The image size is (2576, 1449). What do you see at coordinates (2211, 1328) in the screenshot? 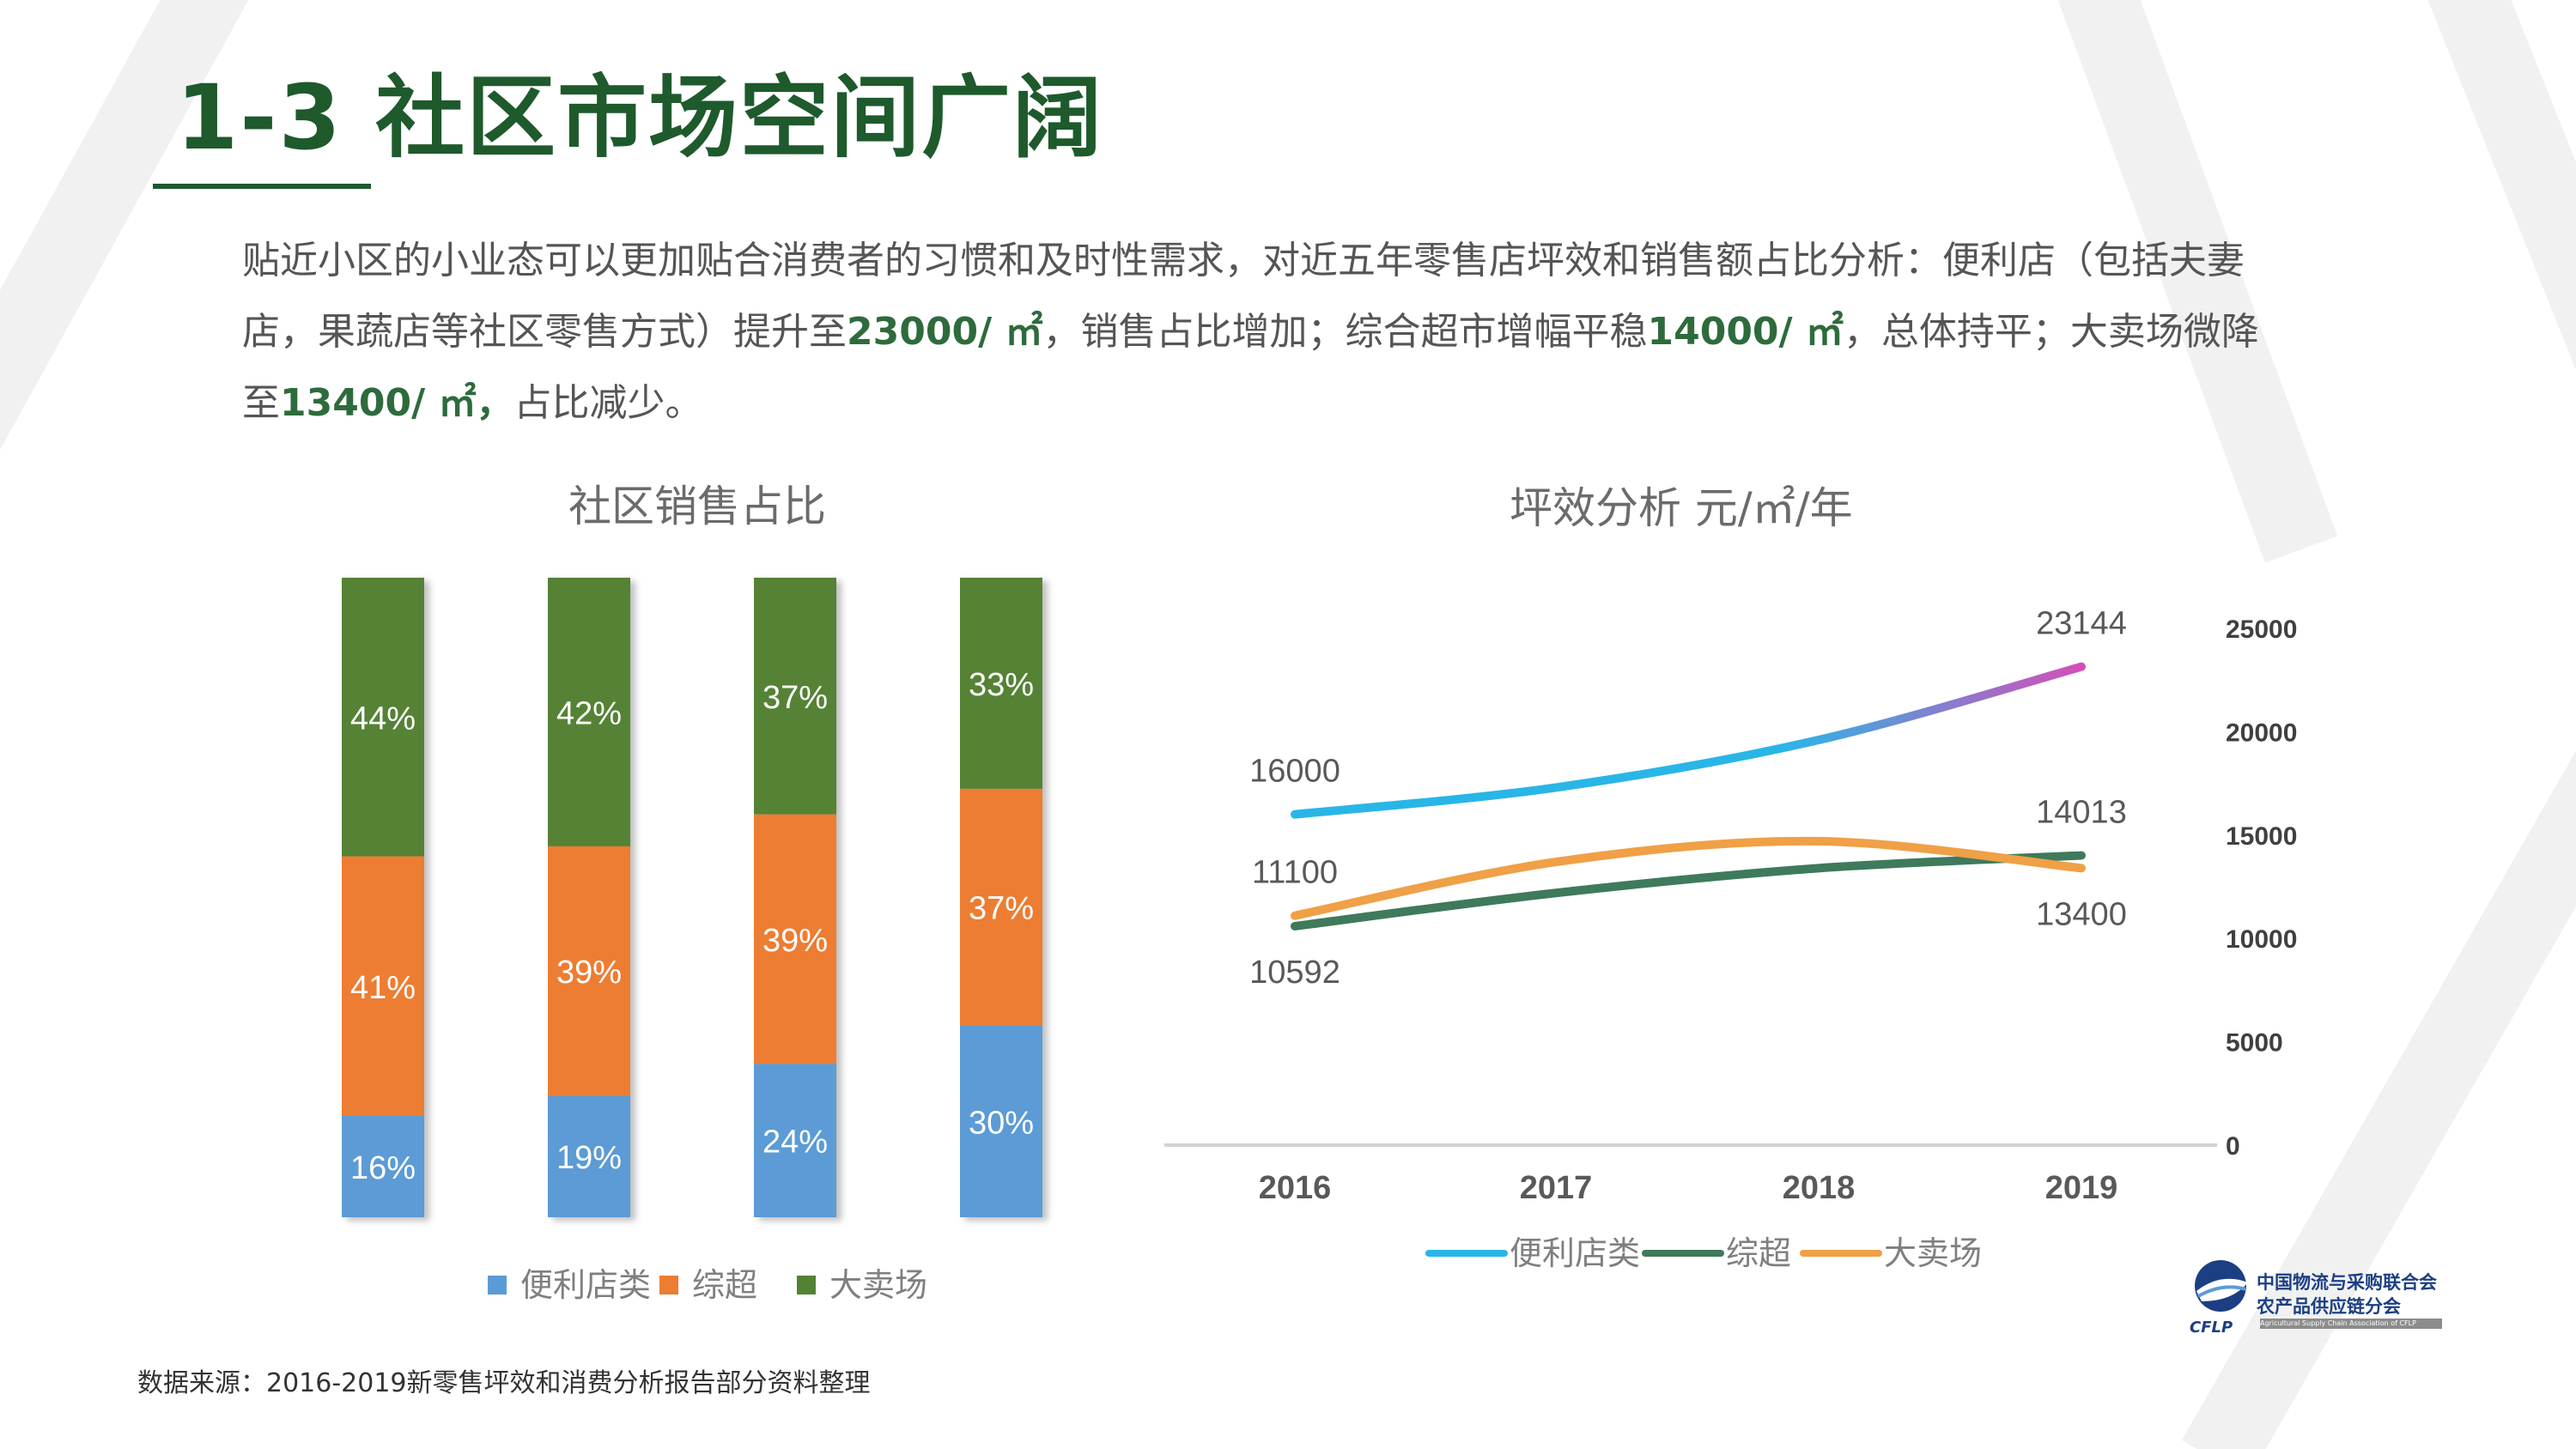
I see `logo-abbr: CFLP` at bounding box center [2211, 1328].